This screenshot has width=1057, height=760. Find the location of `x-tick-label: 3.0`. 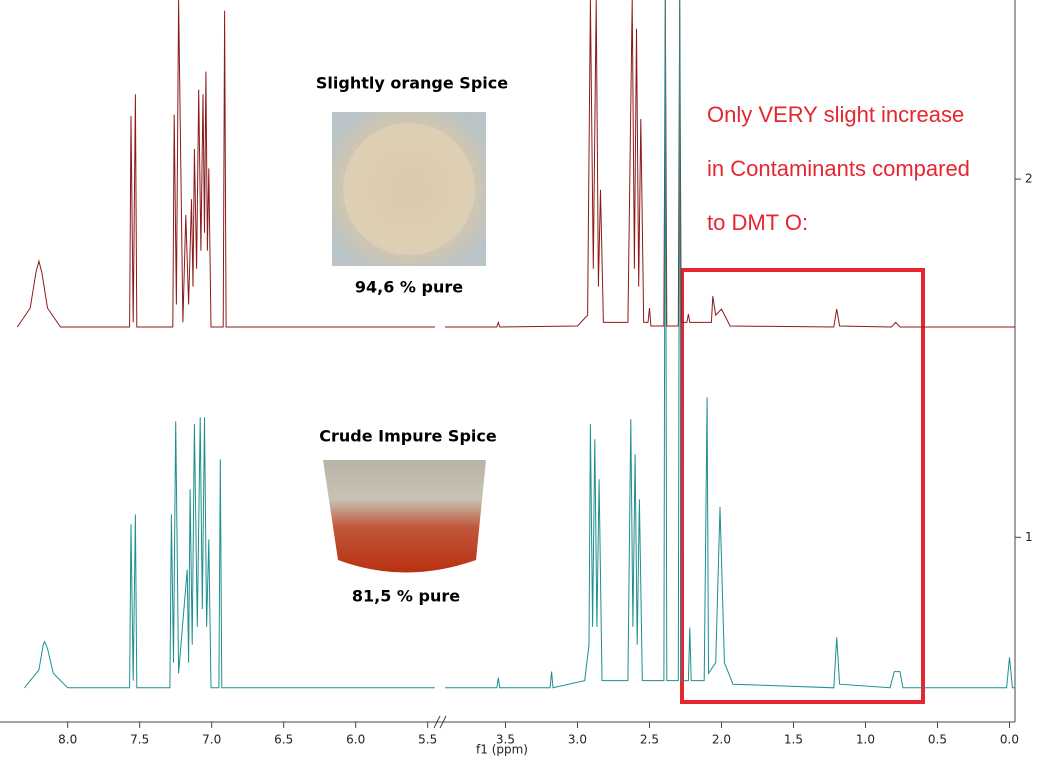

x-tick-label: 3.0 is located at coordinates (577, 740).